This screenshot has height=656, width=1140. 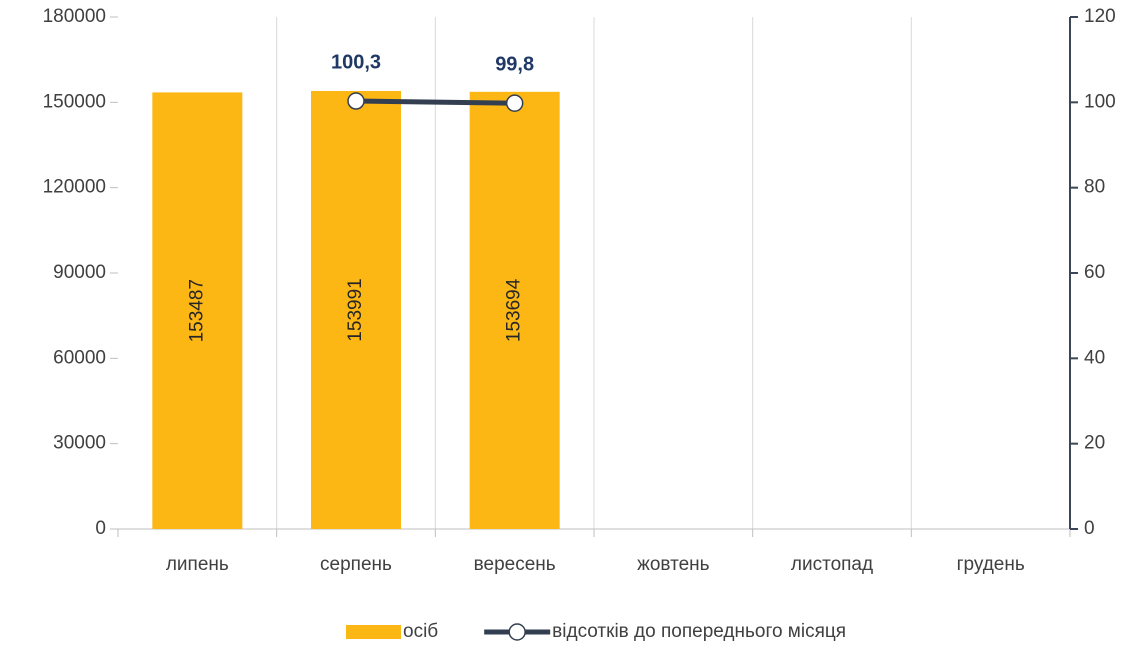 I want to click on x-tick-label: липень, so click(x=197, y=564).